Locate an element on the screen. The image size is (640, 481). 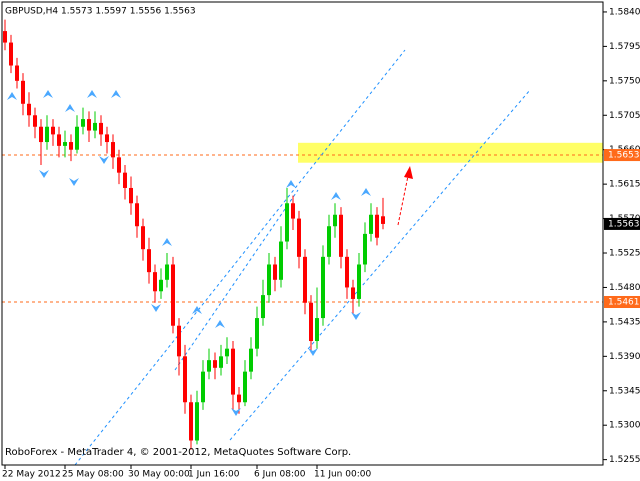
x-tick-label: 22 May 2012 is located at coordinates (31, 475).